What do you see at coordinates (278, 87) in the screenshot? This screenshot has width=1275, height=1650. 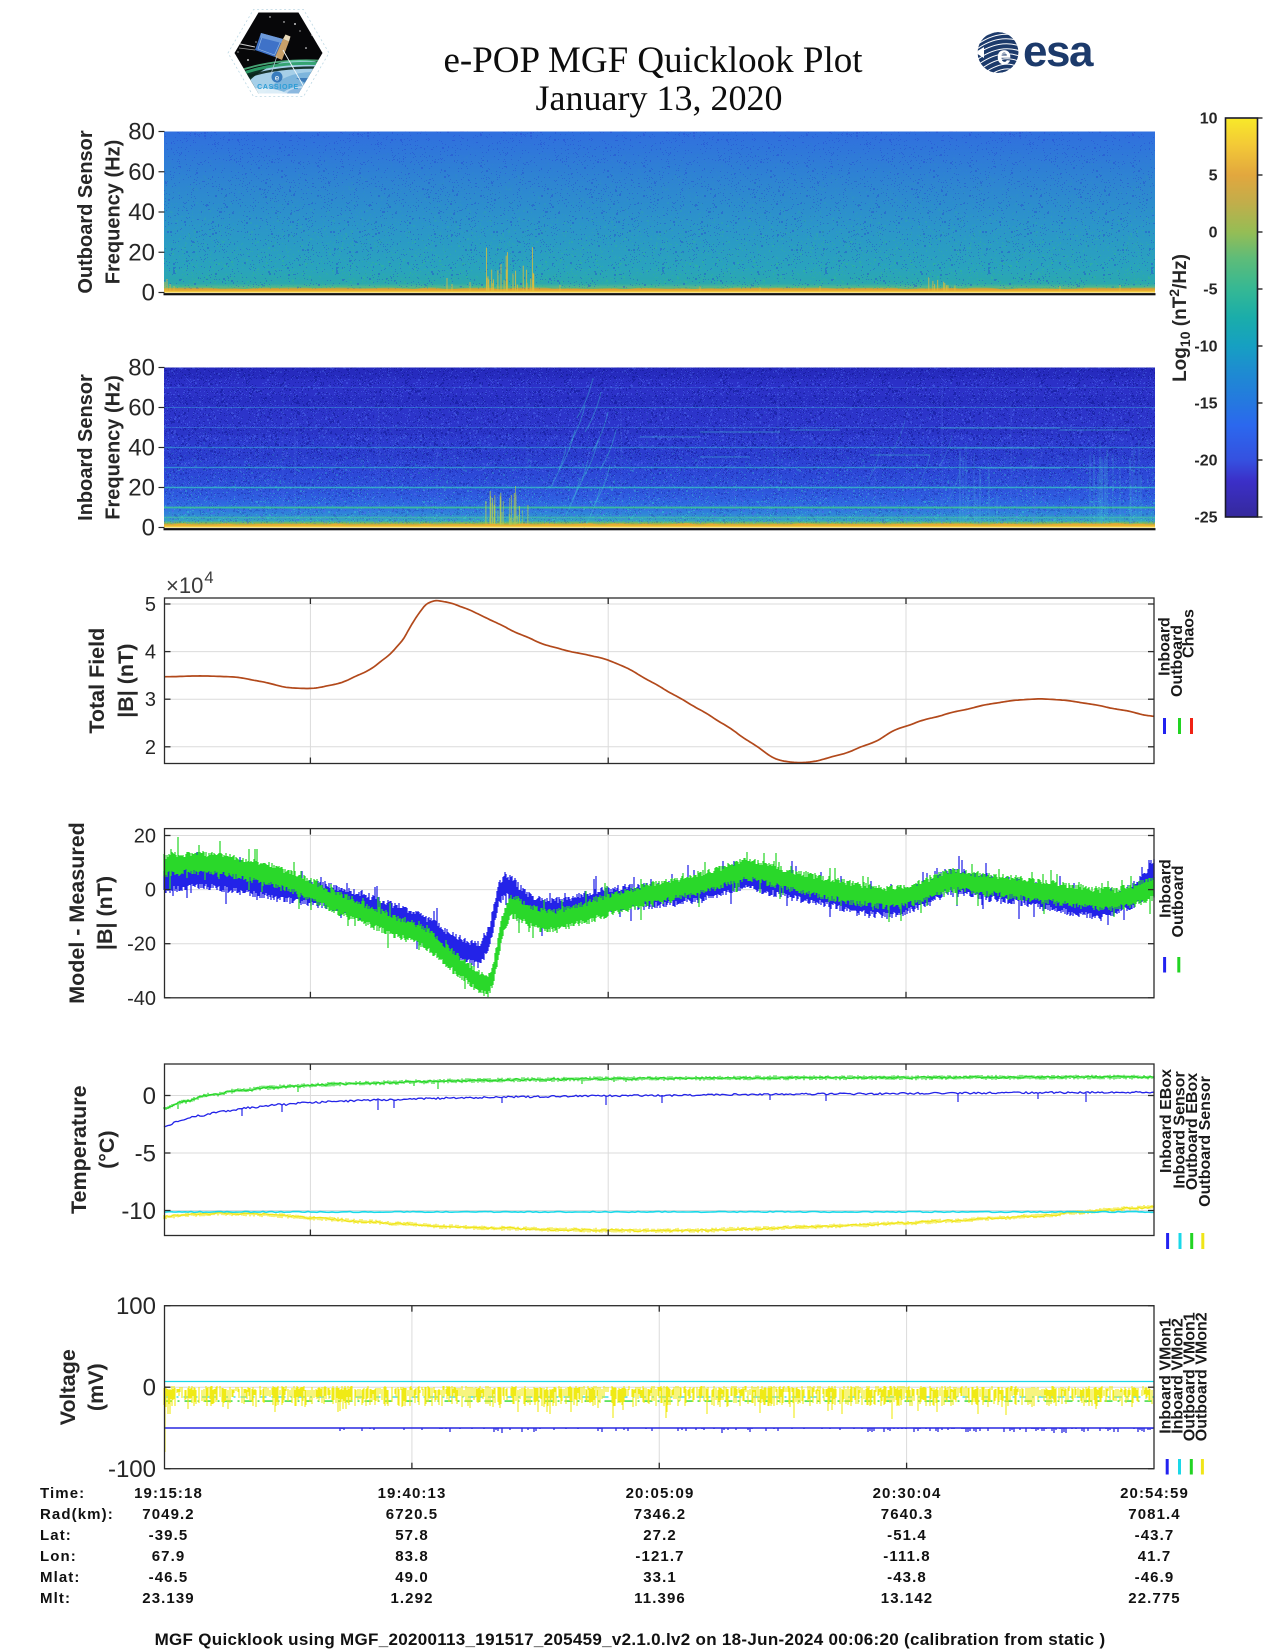 I see `svg-text: CASSIOPE` at bounding box center [278, 87].